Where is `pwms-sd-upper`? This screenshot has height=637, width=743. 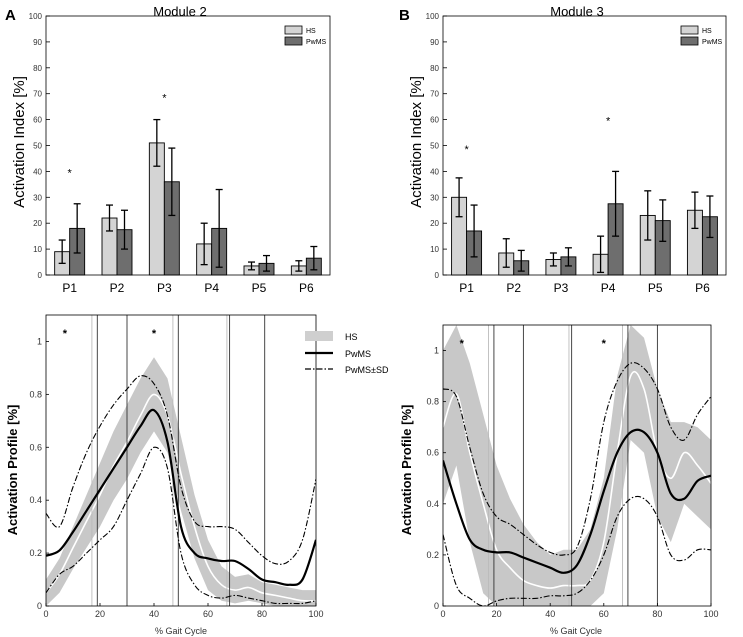
pwms-sd-upper is located at coordinates (577, 459).